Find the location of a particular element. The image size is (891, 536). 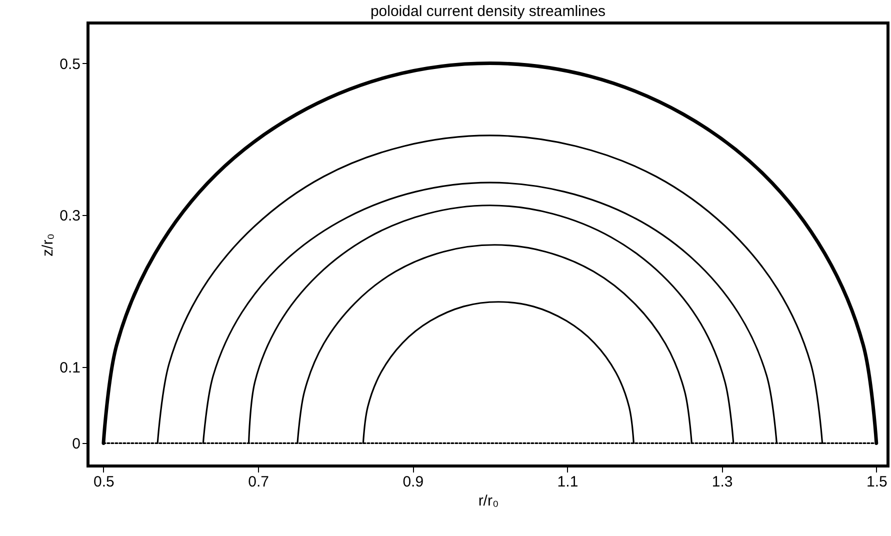

chart-title: poloidal current density streamlines is located at coordinates (488, 11).